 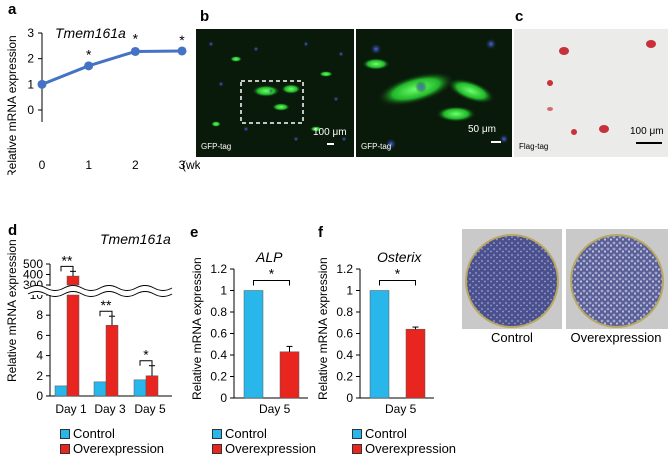 I want to click on panel-e-title: ALP, so click(x=269, y=257).